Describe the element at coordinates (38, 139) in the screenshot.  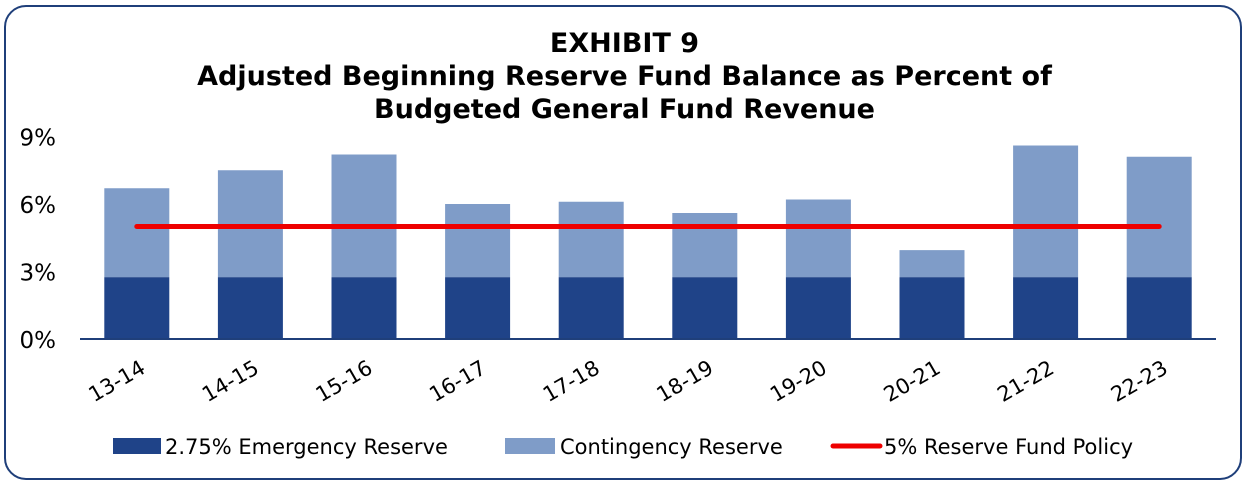
I see `y-tick-label: 9%` at that location.